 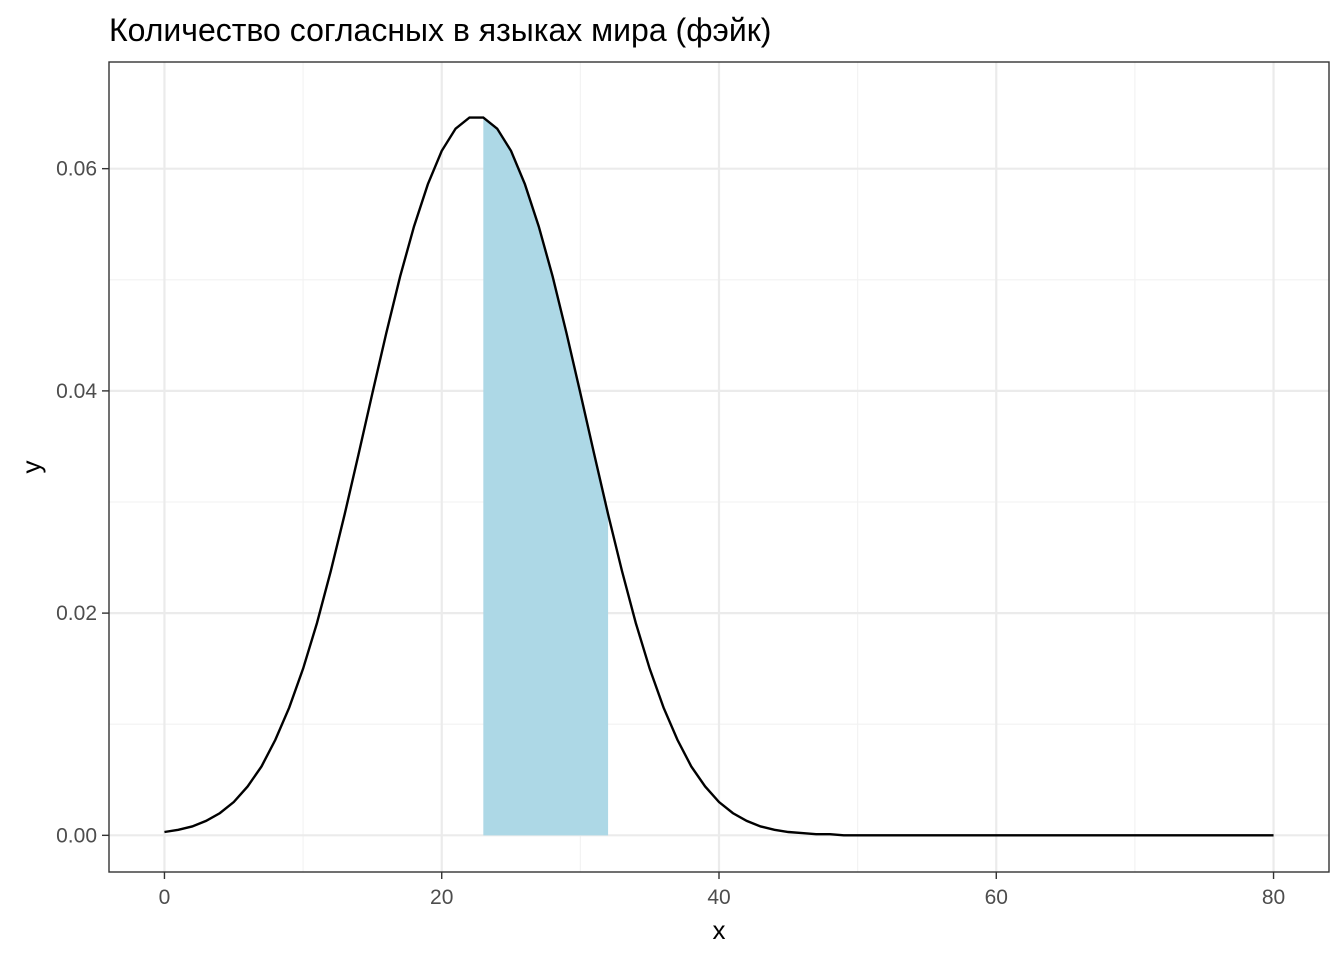 What do you see at coordinates (82, 502) in the screenshot?
I see `y-axis-ticks: 0.00 0.02 0.04 0.06` at bounding box center [82, 502].